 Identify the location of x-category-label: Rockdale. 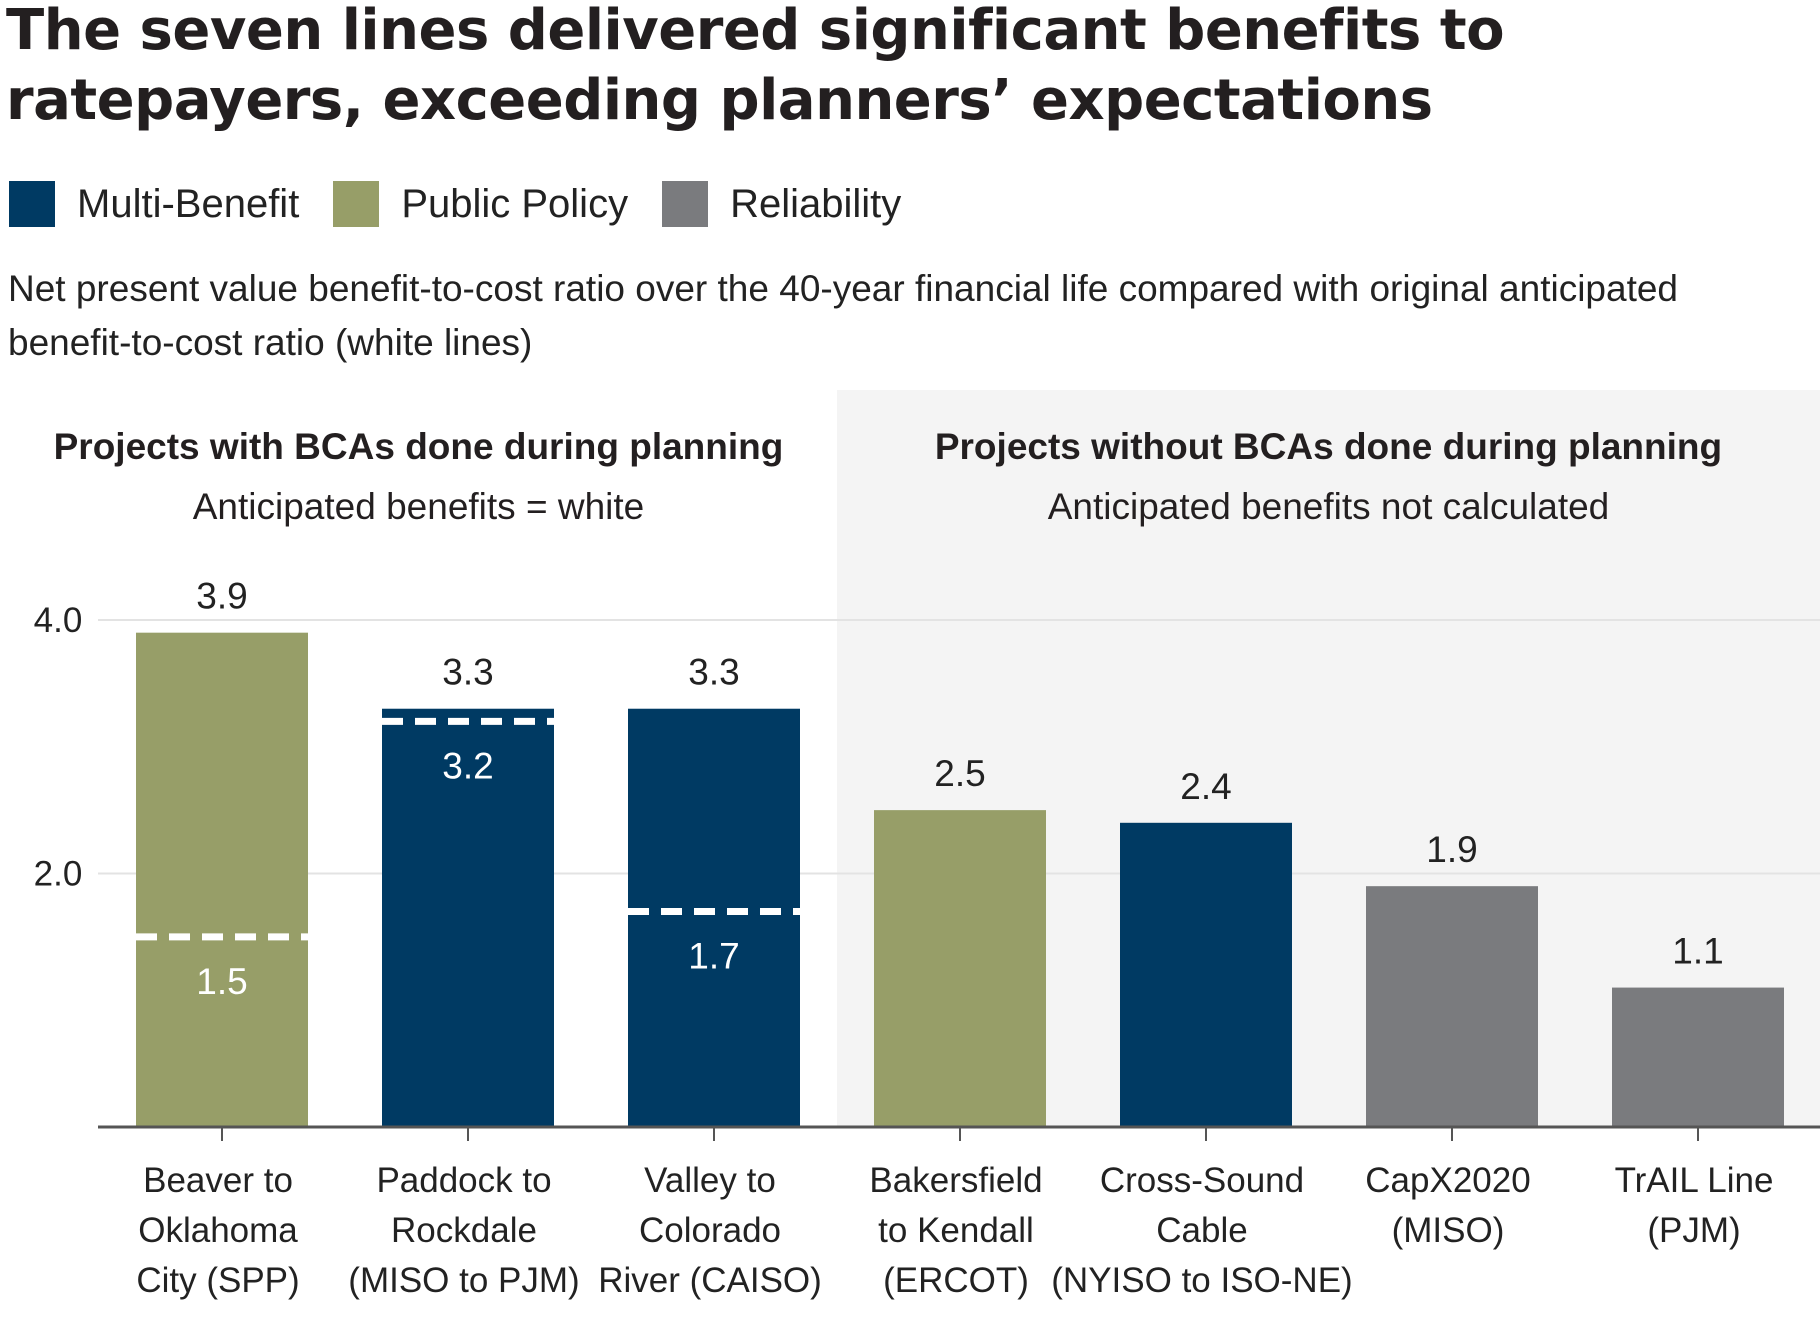
(464, 1230).